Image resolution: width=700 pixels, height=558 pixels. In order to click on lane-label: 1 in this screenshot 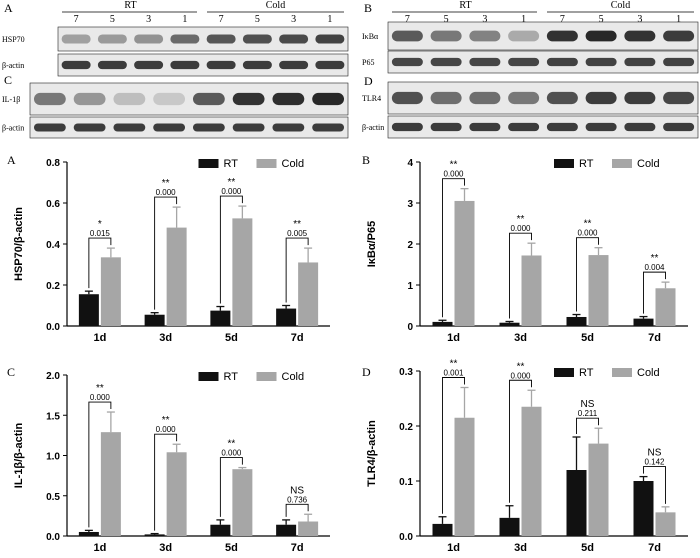, I will do `click(678, 19)`.